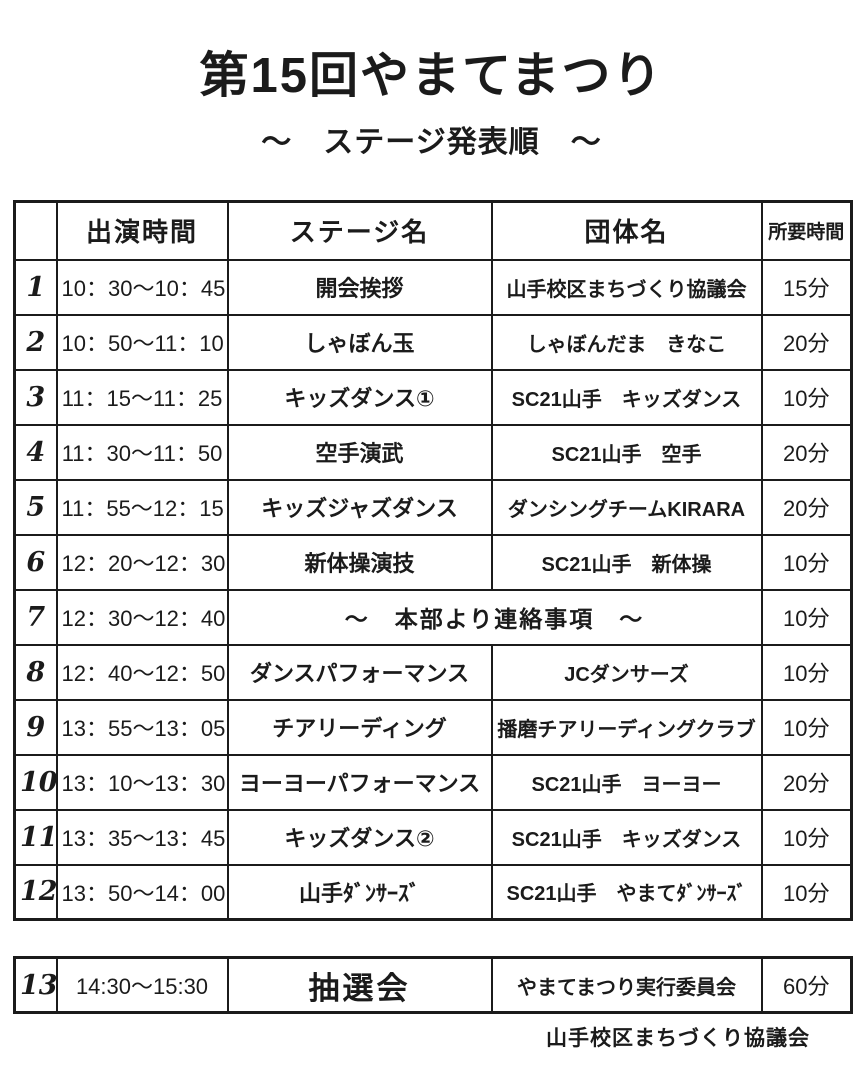 Image resolution: width=863 pixels, height=1080 pixels. Describe the element at coordinates (626, 727) in the screenshot. I see `row-group: 播磨チアリーディングクラブ` at that location.